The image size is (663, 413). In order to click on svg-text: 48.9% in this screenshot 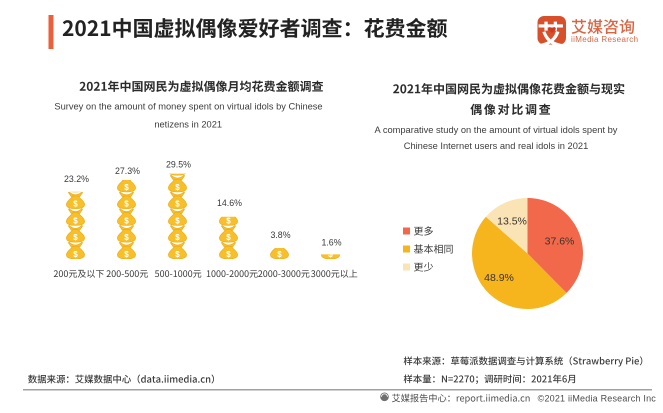, I will do `click(499, 278)`.